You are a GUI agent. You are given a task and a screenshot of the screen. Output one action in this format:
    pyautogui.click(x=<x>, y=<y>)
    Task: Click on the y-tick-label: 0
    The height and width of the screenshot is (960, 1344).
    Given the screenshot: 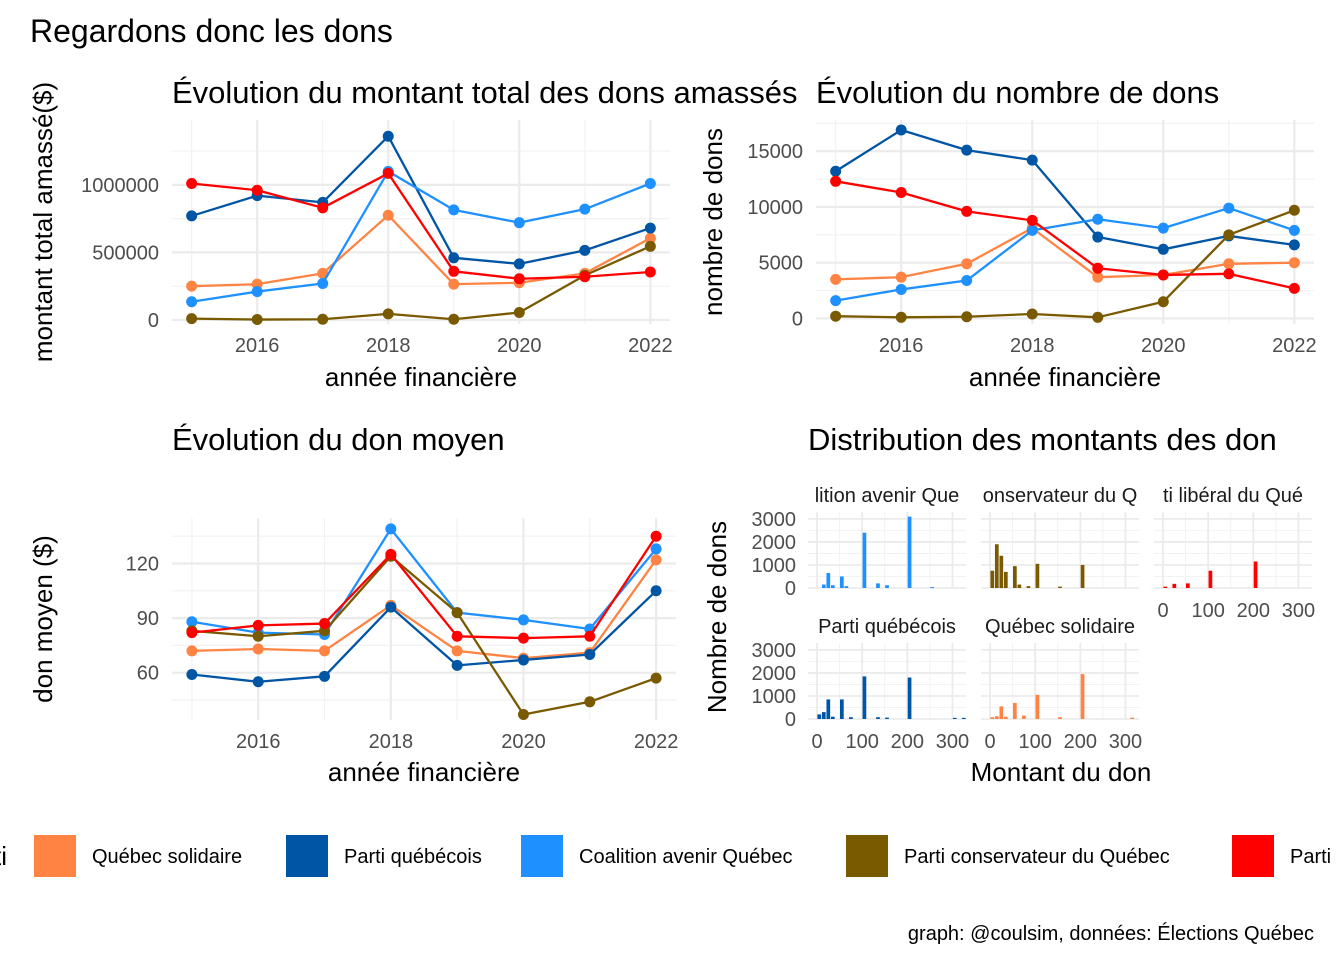 What is the action you would take?
    pyautogui.click(x=153, y=321)
    